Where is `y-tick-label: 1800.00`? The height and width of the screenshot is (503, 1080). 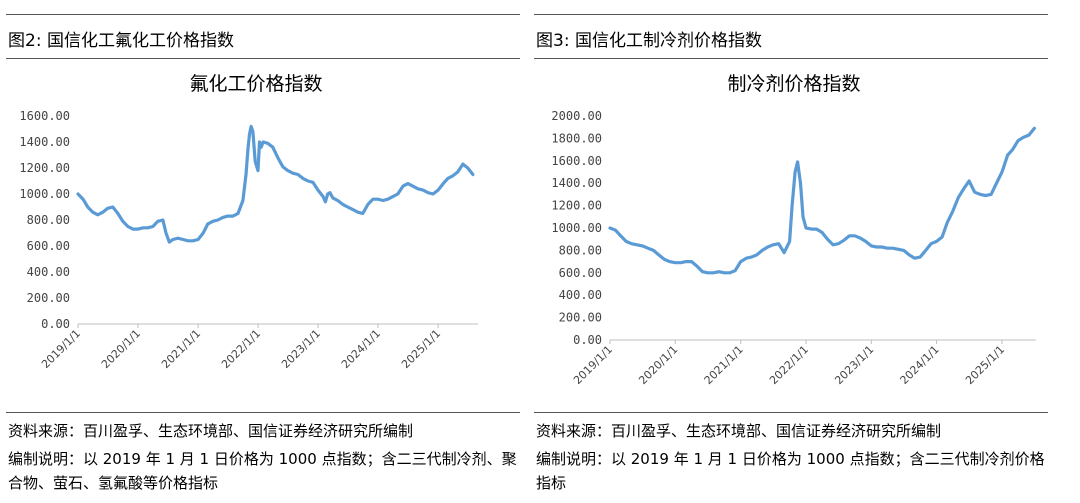
y-tick-label: 1800.00 is located at coordinates (576, 138).